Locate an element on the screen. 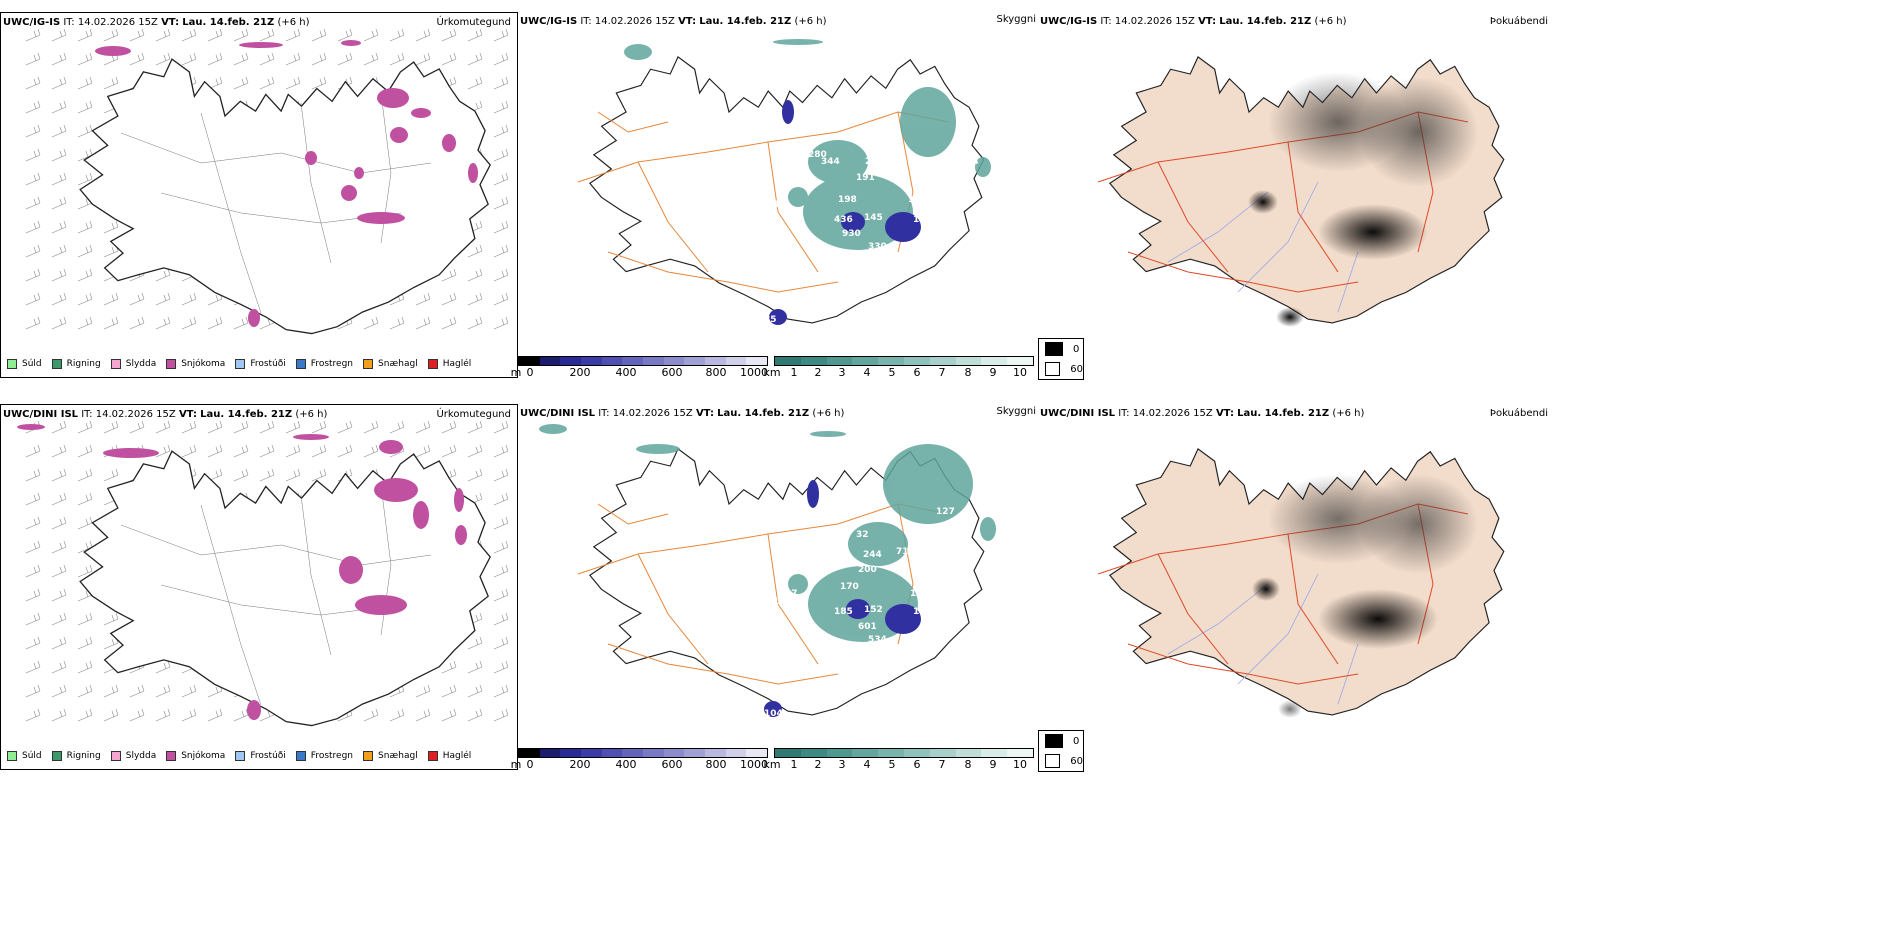 The image size is (1900, 950). ceiling-label: 32 is located at coordinates (862, 535).